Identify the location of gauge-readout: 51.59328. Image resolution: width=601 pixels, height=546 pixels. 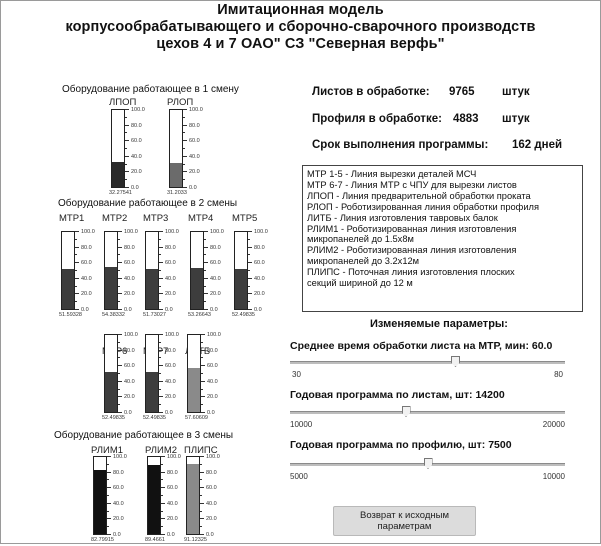
(70, 315).